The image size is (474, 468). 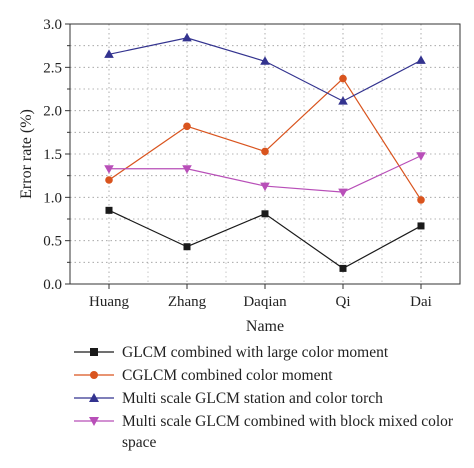 I want to click on legend-item-glcm-large-color-moment: GLCM combined with large color moment, so click(x=272, y=352).